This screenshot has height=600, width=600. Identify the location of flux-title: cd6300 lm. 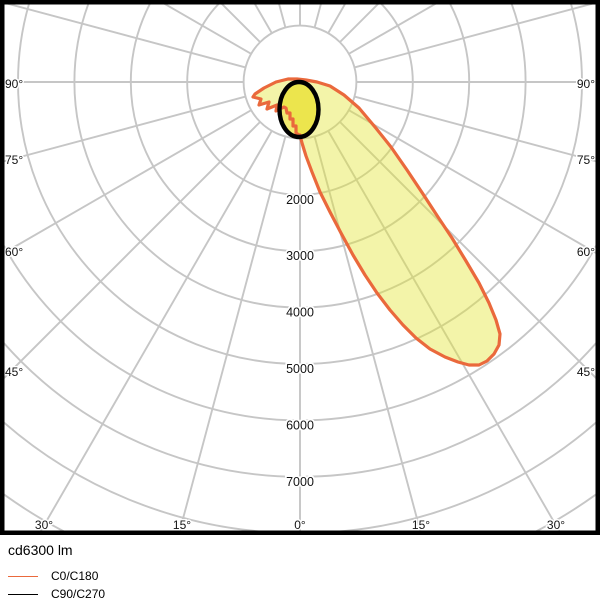
(40, 550).